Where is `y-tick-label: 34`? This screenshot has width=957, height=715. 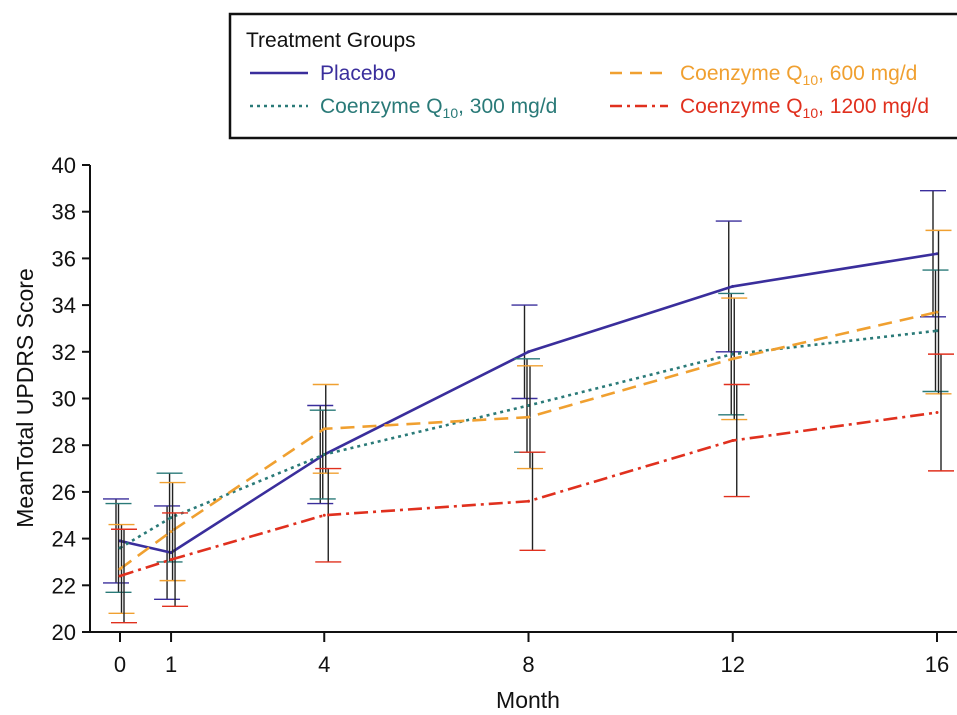
y-tick-label: 34 is located at coordinates (64, 305).